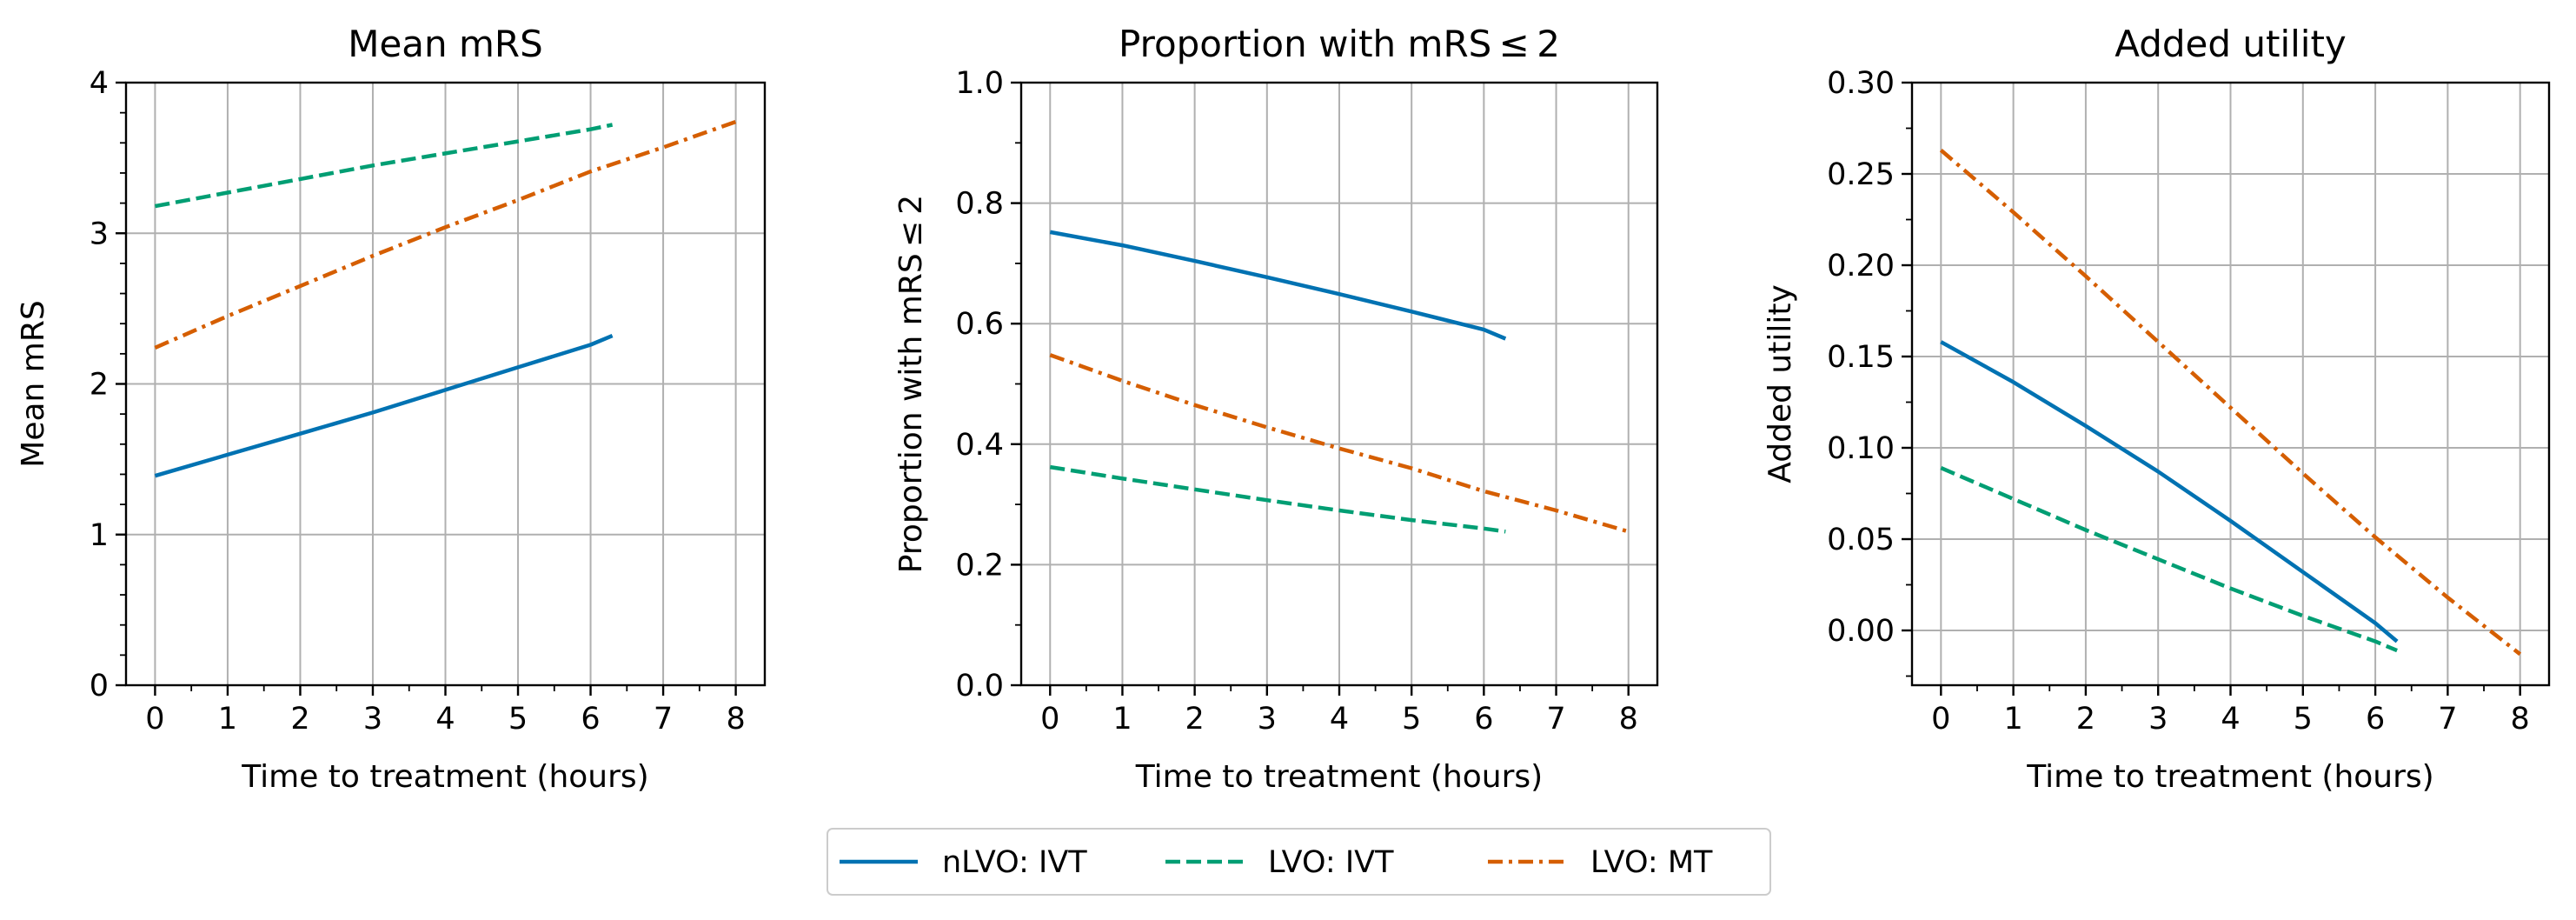 The width and height of the screenshot is (2576, 920). What do you see at coordinates (99, 686) in the screenshot?
I see `y-tick-label: 0` at bounding box center [99, 686].